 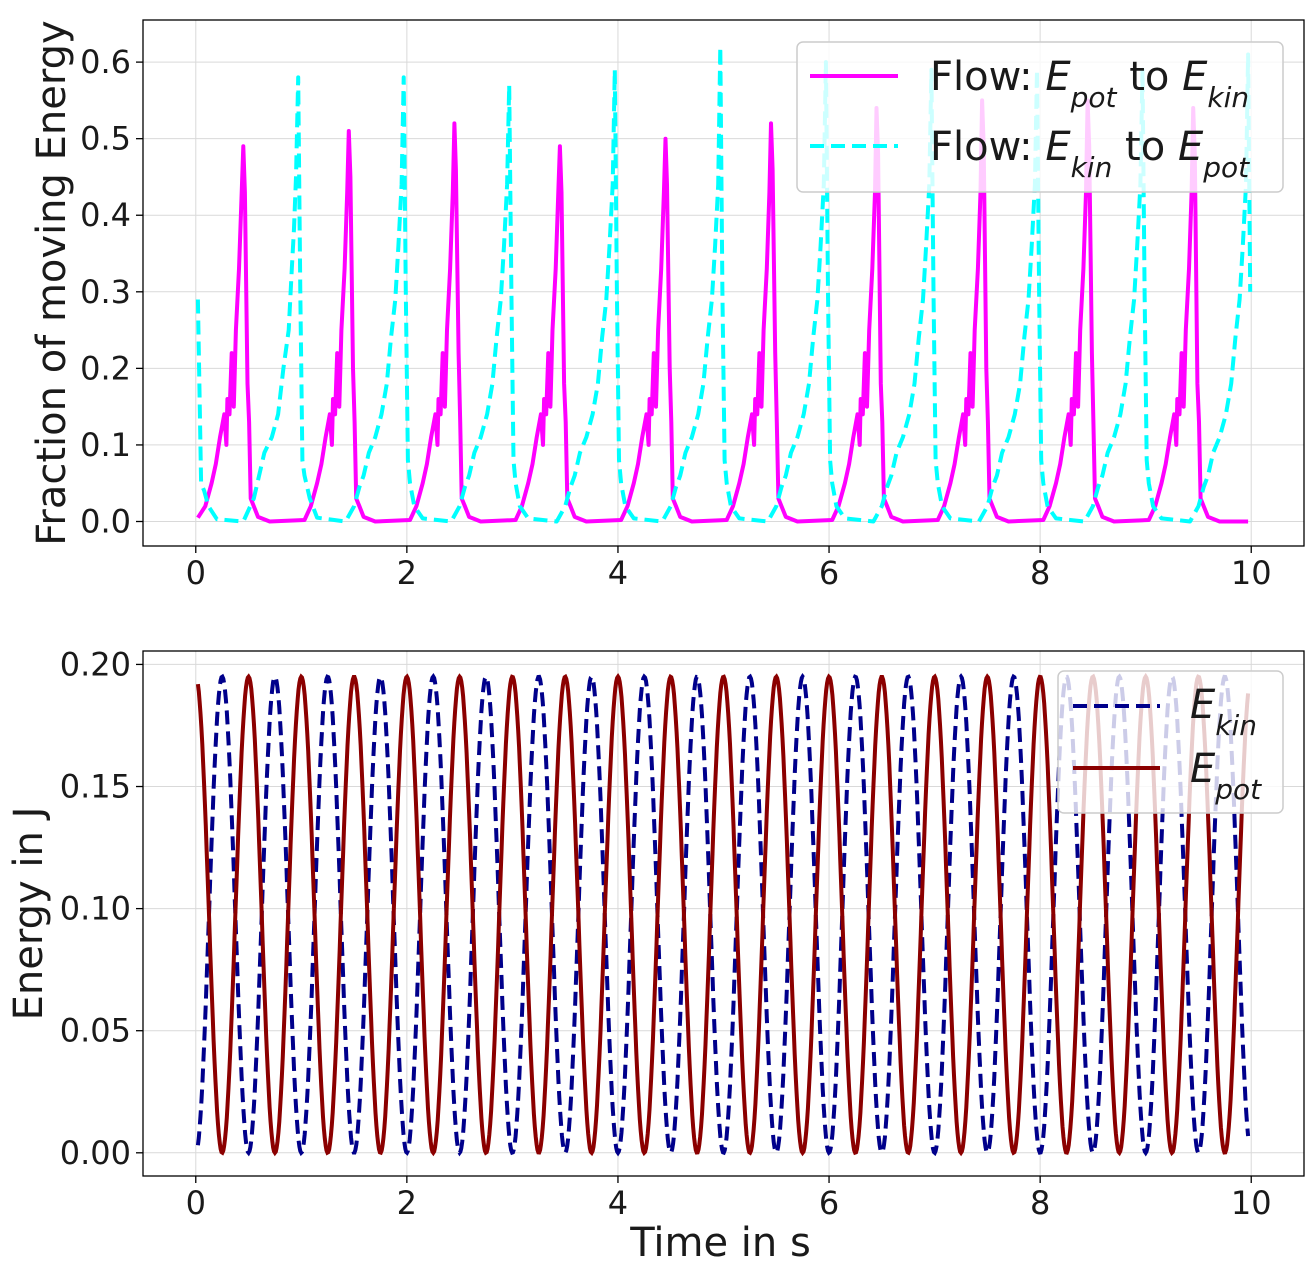 What do you see at coordinates (1040, 573) in the screenshot?
I see `flow-x-tick-label: 8` at bounding box center [1040, 573].